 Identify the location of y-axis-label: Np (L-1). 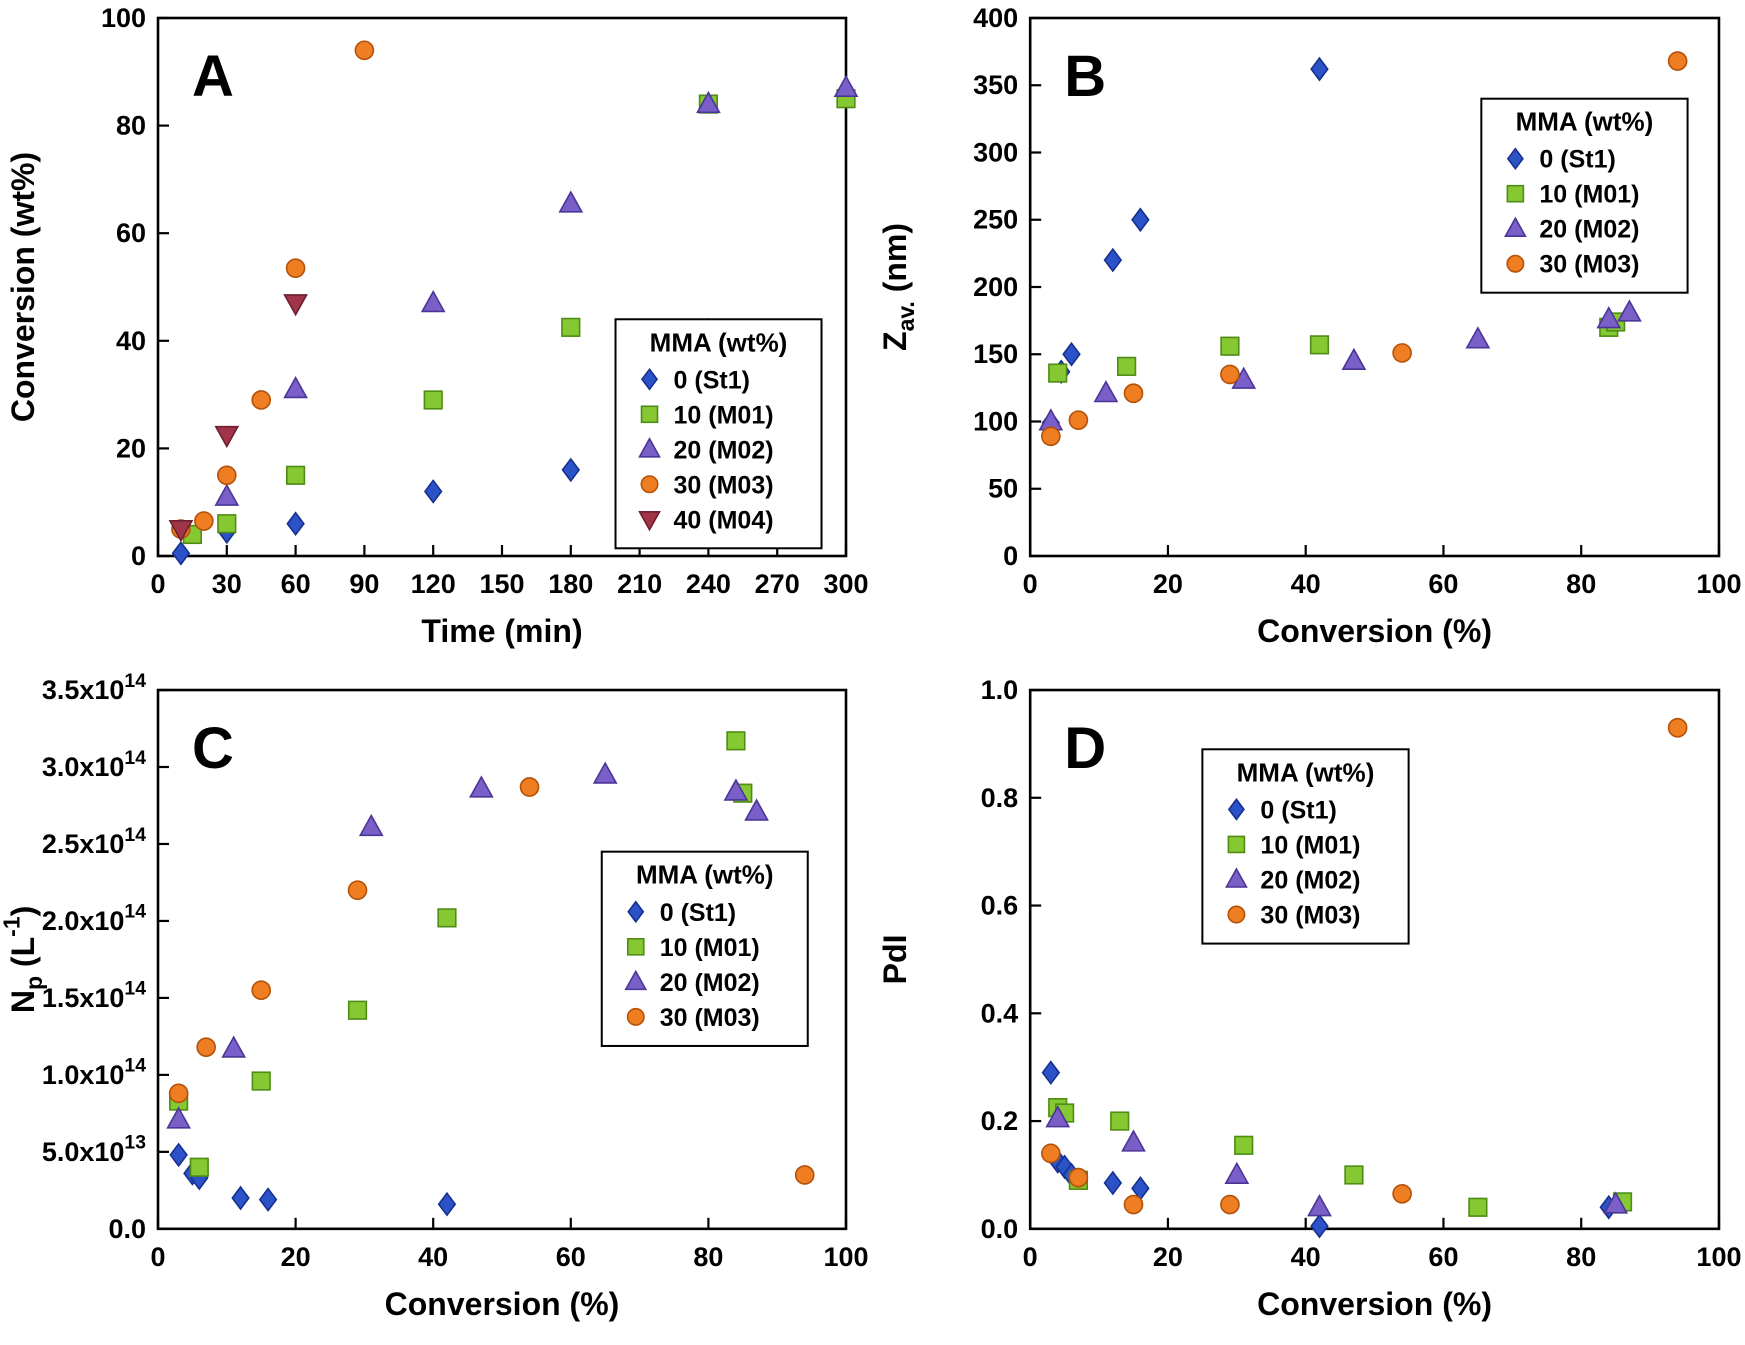
(23, 960).